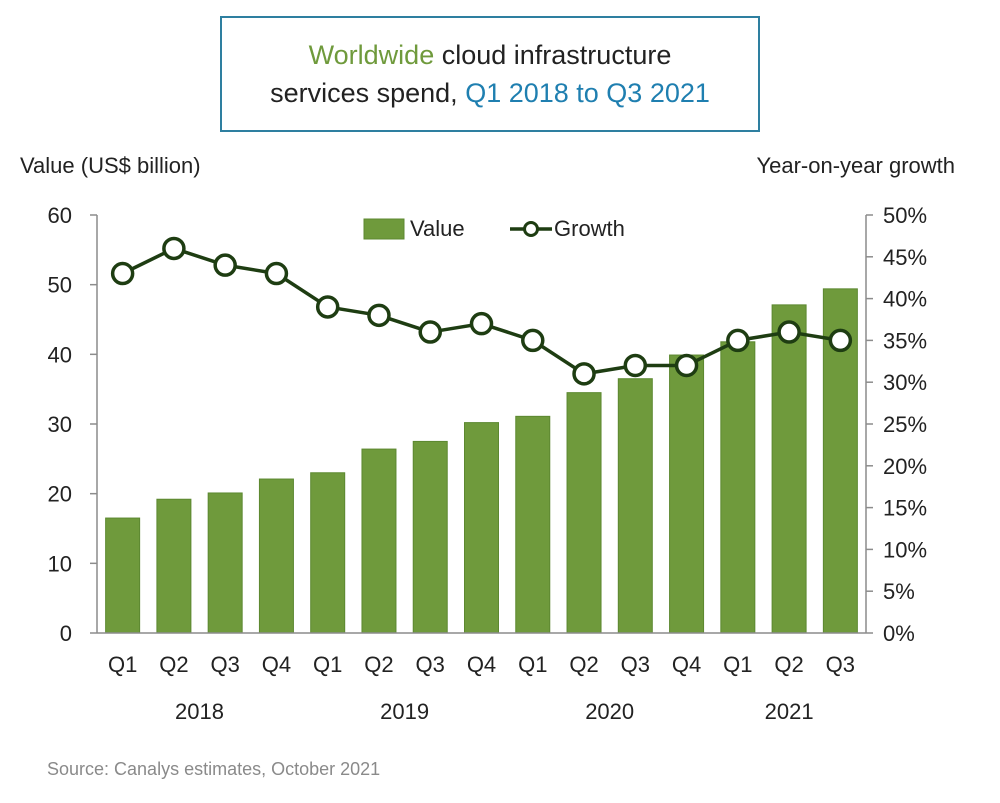 Image resolution: width=1000 pixels, height=803 pixels. What do you see at coordinates (905, 257) in the screenshot?
I see `y2-tick-label: 45%` at bounding box center [905, 257].